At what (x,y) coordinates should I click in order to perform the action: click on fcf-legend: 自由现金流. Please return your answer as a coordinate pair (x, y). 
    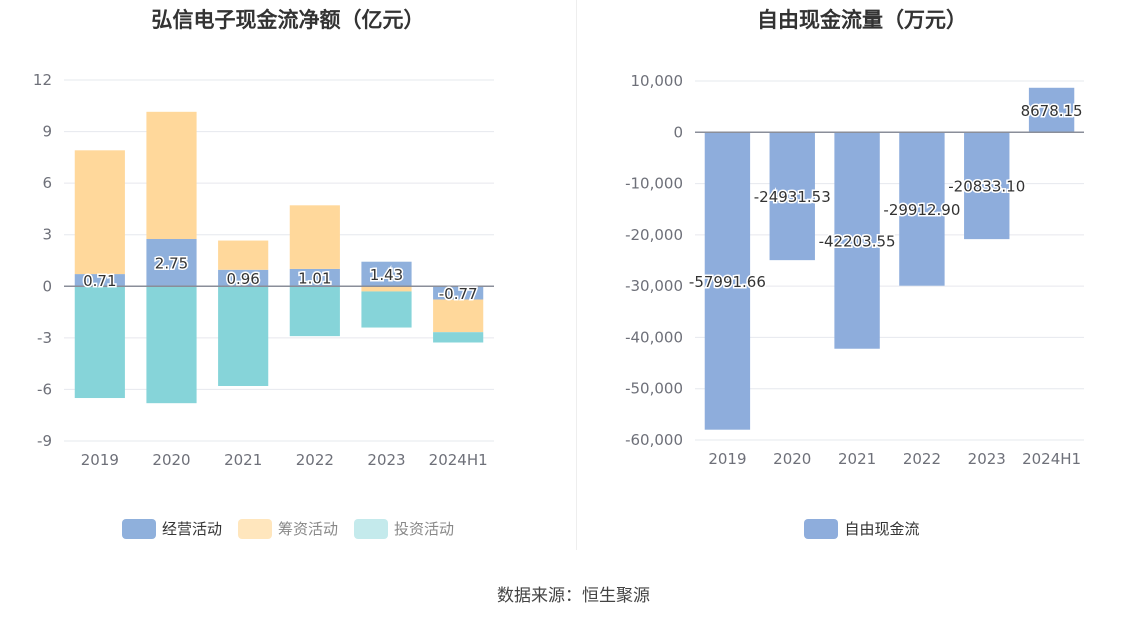
    Looking at the image, I should click on (862, 528).